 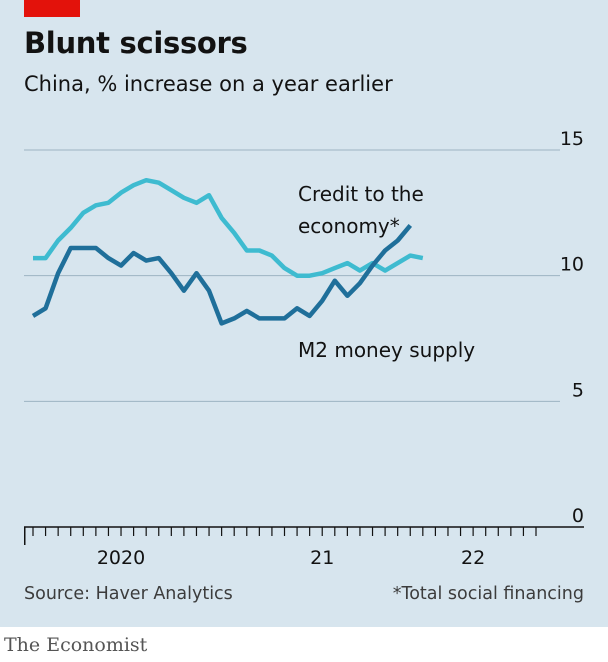 I want to click on source-note: Source: Haver Analytics, so click(x=128, y=594).